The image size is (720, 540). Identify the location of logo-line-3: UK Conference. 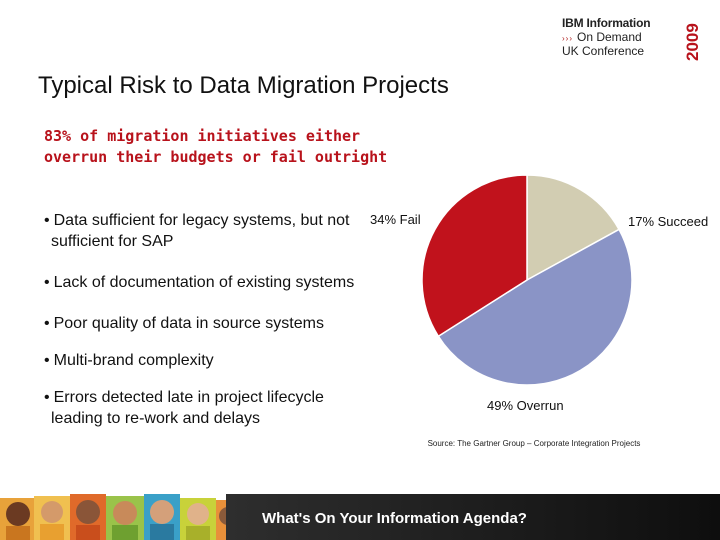
(603, 51).